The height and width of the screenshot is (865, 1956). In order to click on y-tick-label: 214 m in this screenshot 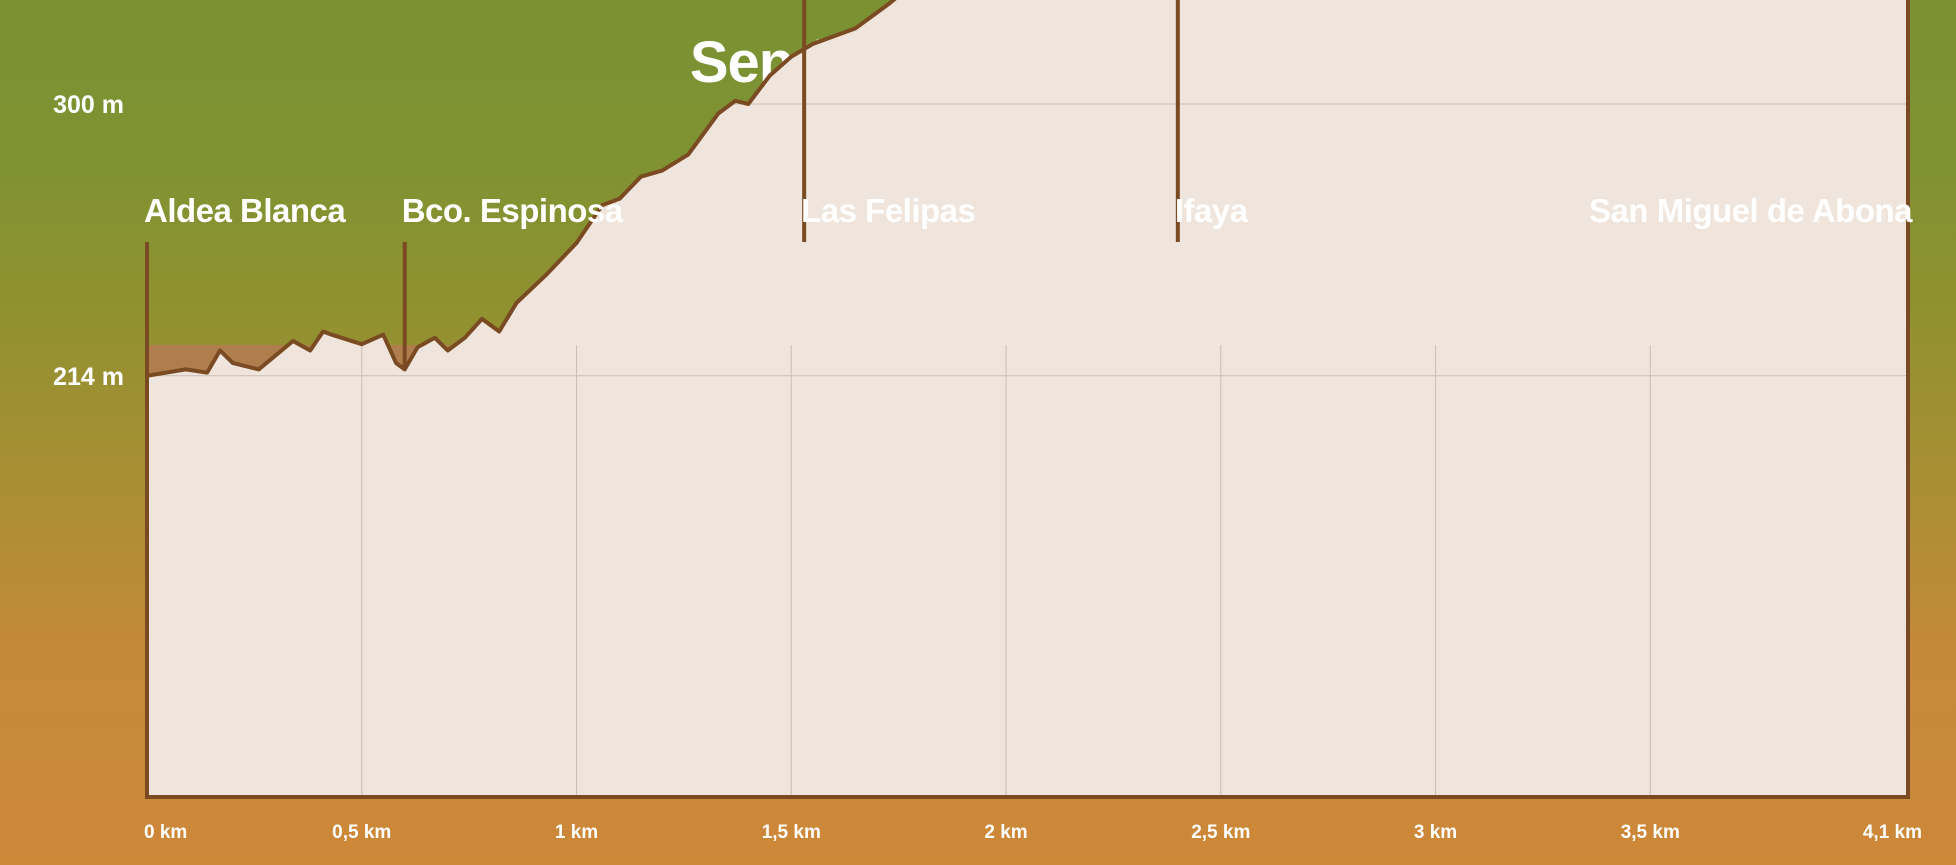, I will do `click(88, 377)`.